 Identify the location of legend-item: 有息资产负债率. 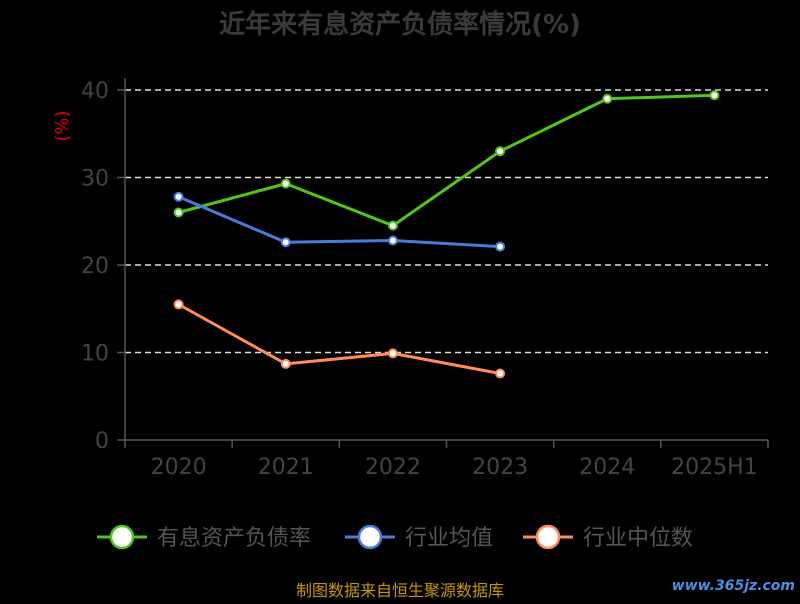
(204, 537).